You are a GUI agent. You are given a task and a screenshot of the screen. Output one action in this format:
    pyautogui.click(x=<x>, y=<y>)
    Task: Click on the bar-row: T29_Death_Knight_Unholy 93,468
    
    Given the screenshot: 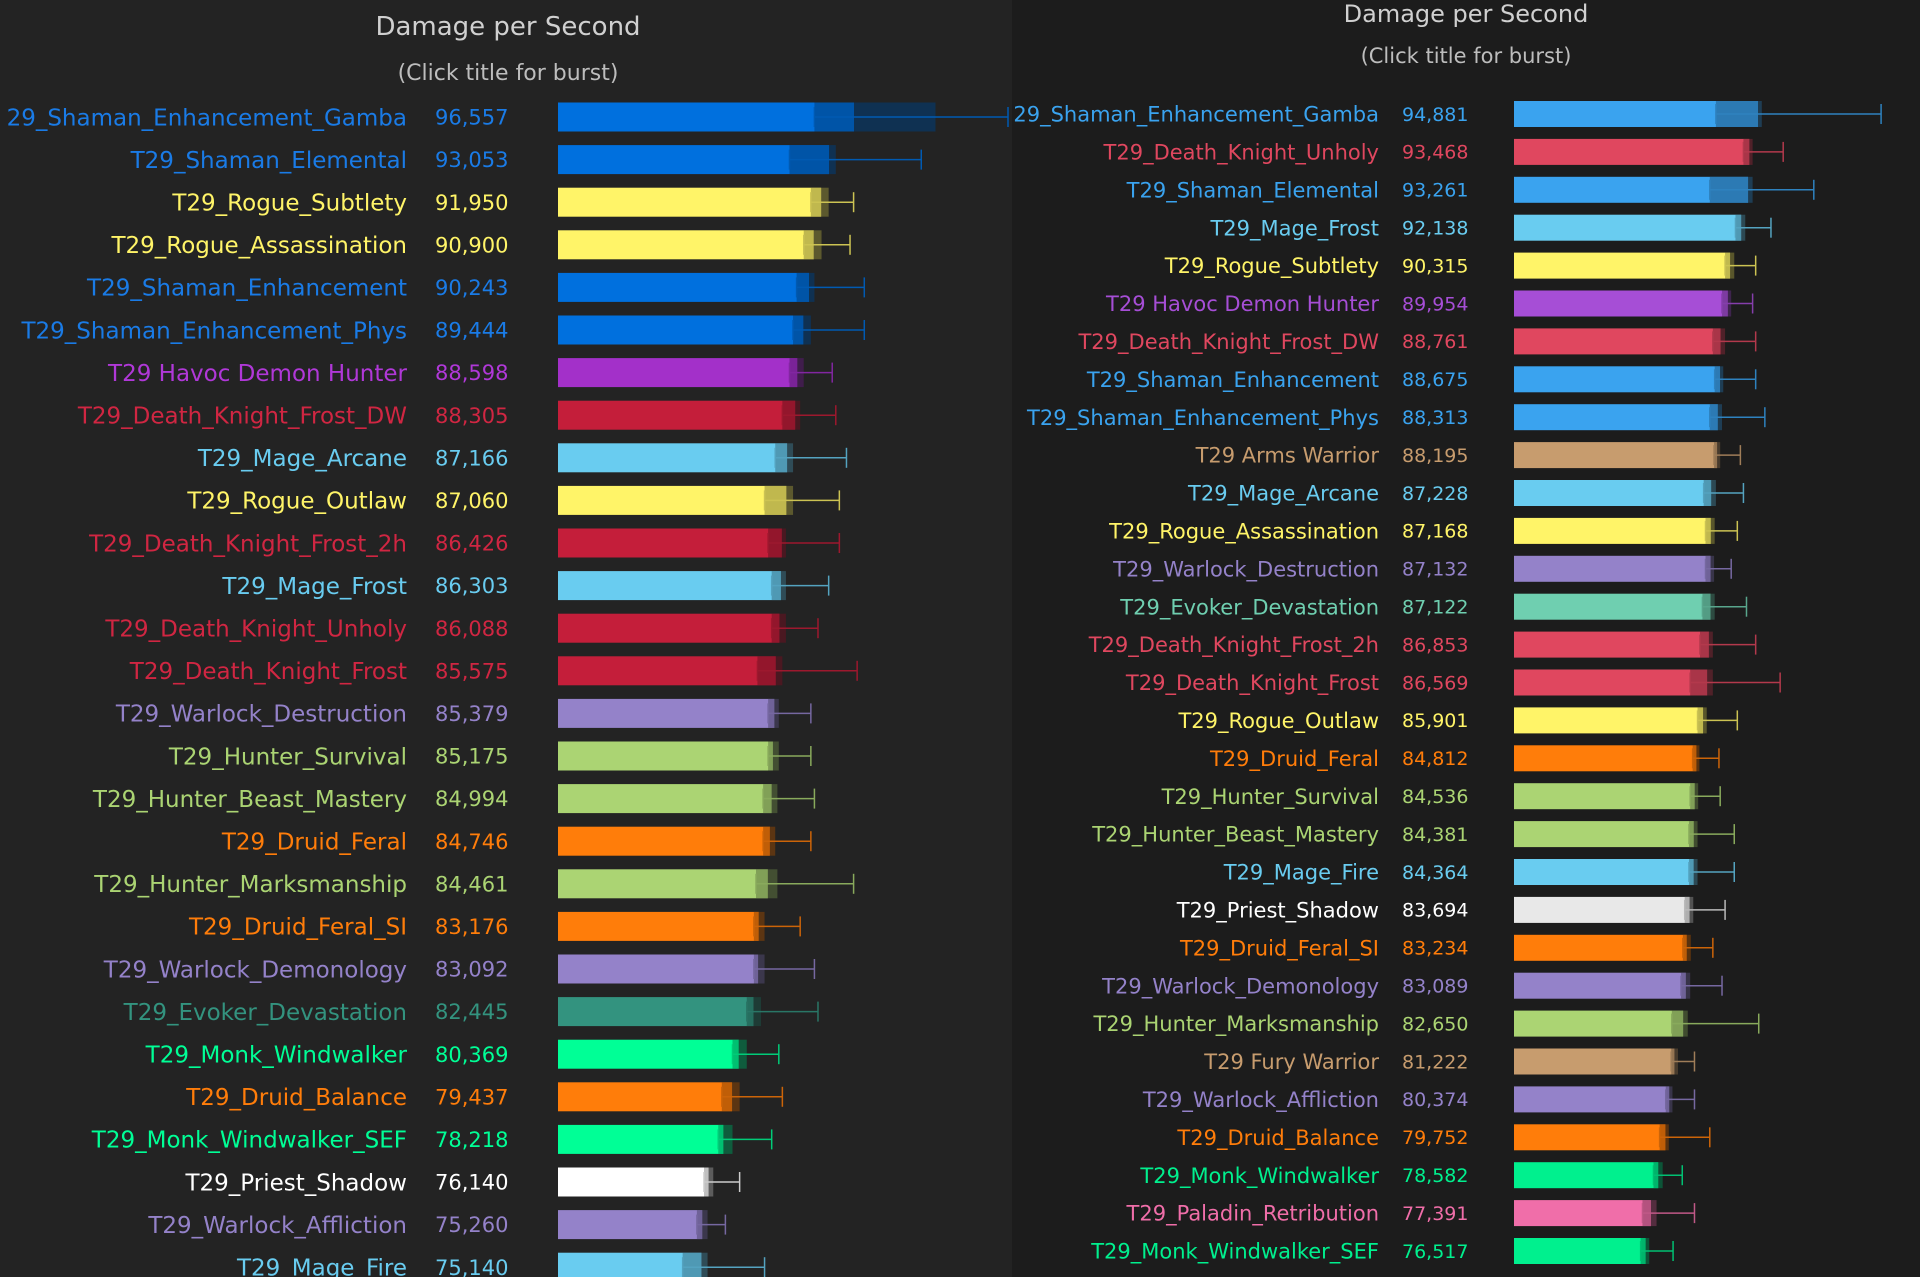 What is the action you would take?
    pyautogui.click(x=1443, y=152)
    